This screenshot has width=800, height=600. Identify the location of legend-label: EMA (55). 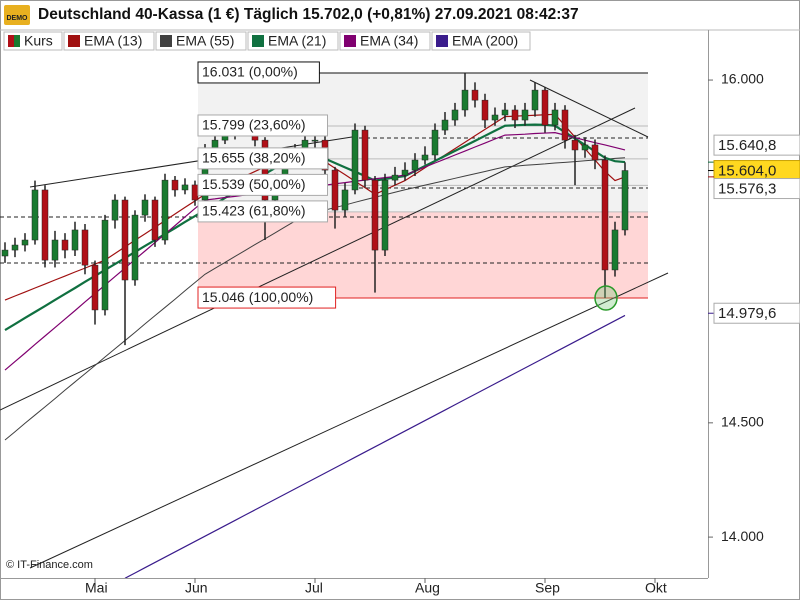
(205, 41).